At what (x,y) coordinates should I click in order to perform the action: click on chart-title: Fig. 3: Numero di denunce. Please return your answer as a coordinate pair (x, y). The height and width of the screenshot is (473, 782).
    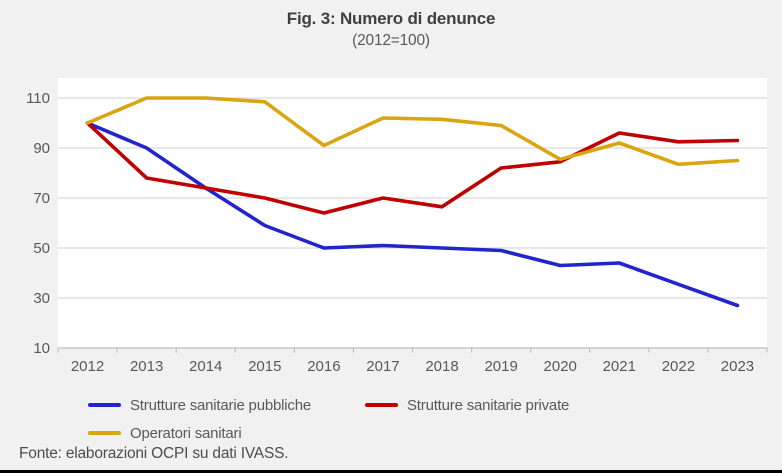
    Looking at the image, I should click on (391, 18).